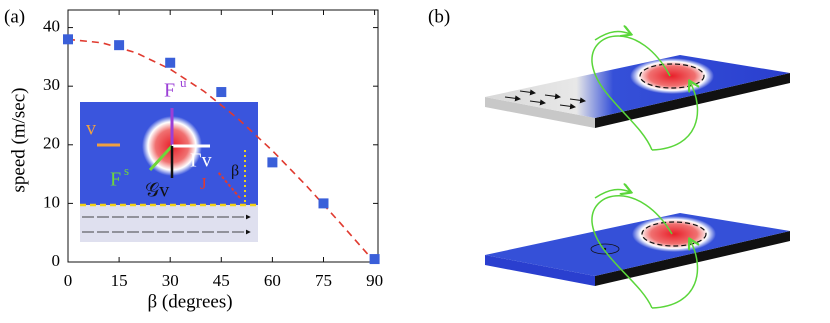 The image size is (830, 323). What do you see at coordinates (51, 25) in the screenshot?
I see `y-tick-label: 40` at bounding box center [51, 25].